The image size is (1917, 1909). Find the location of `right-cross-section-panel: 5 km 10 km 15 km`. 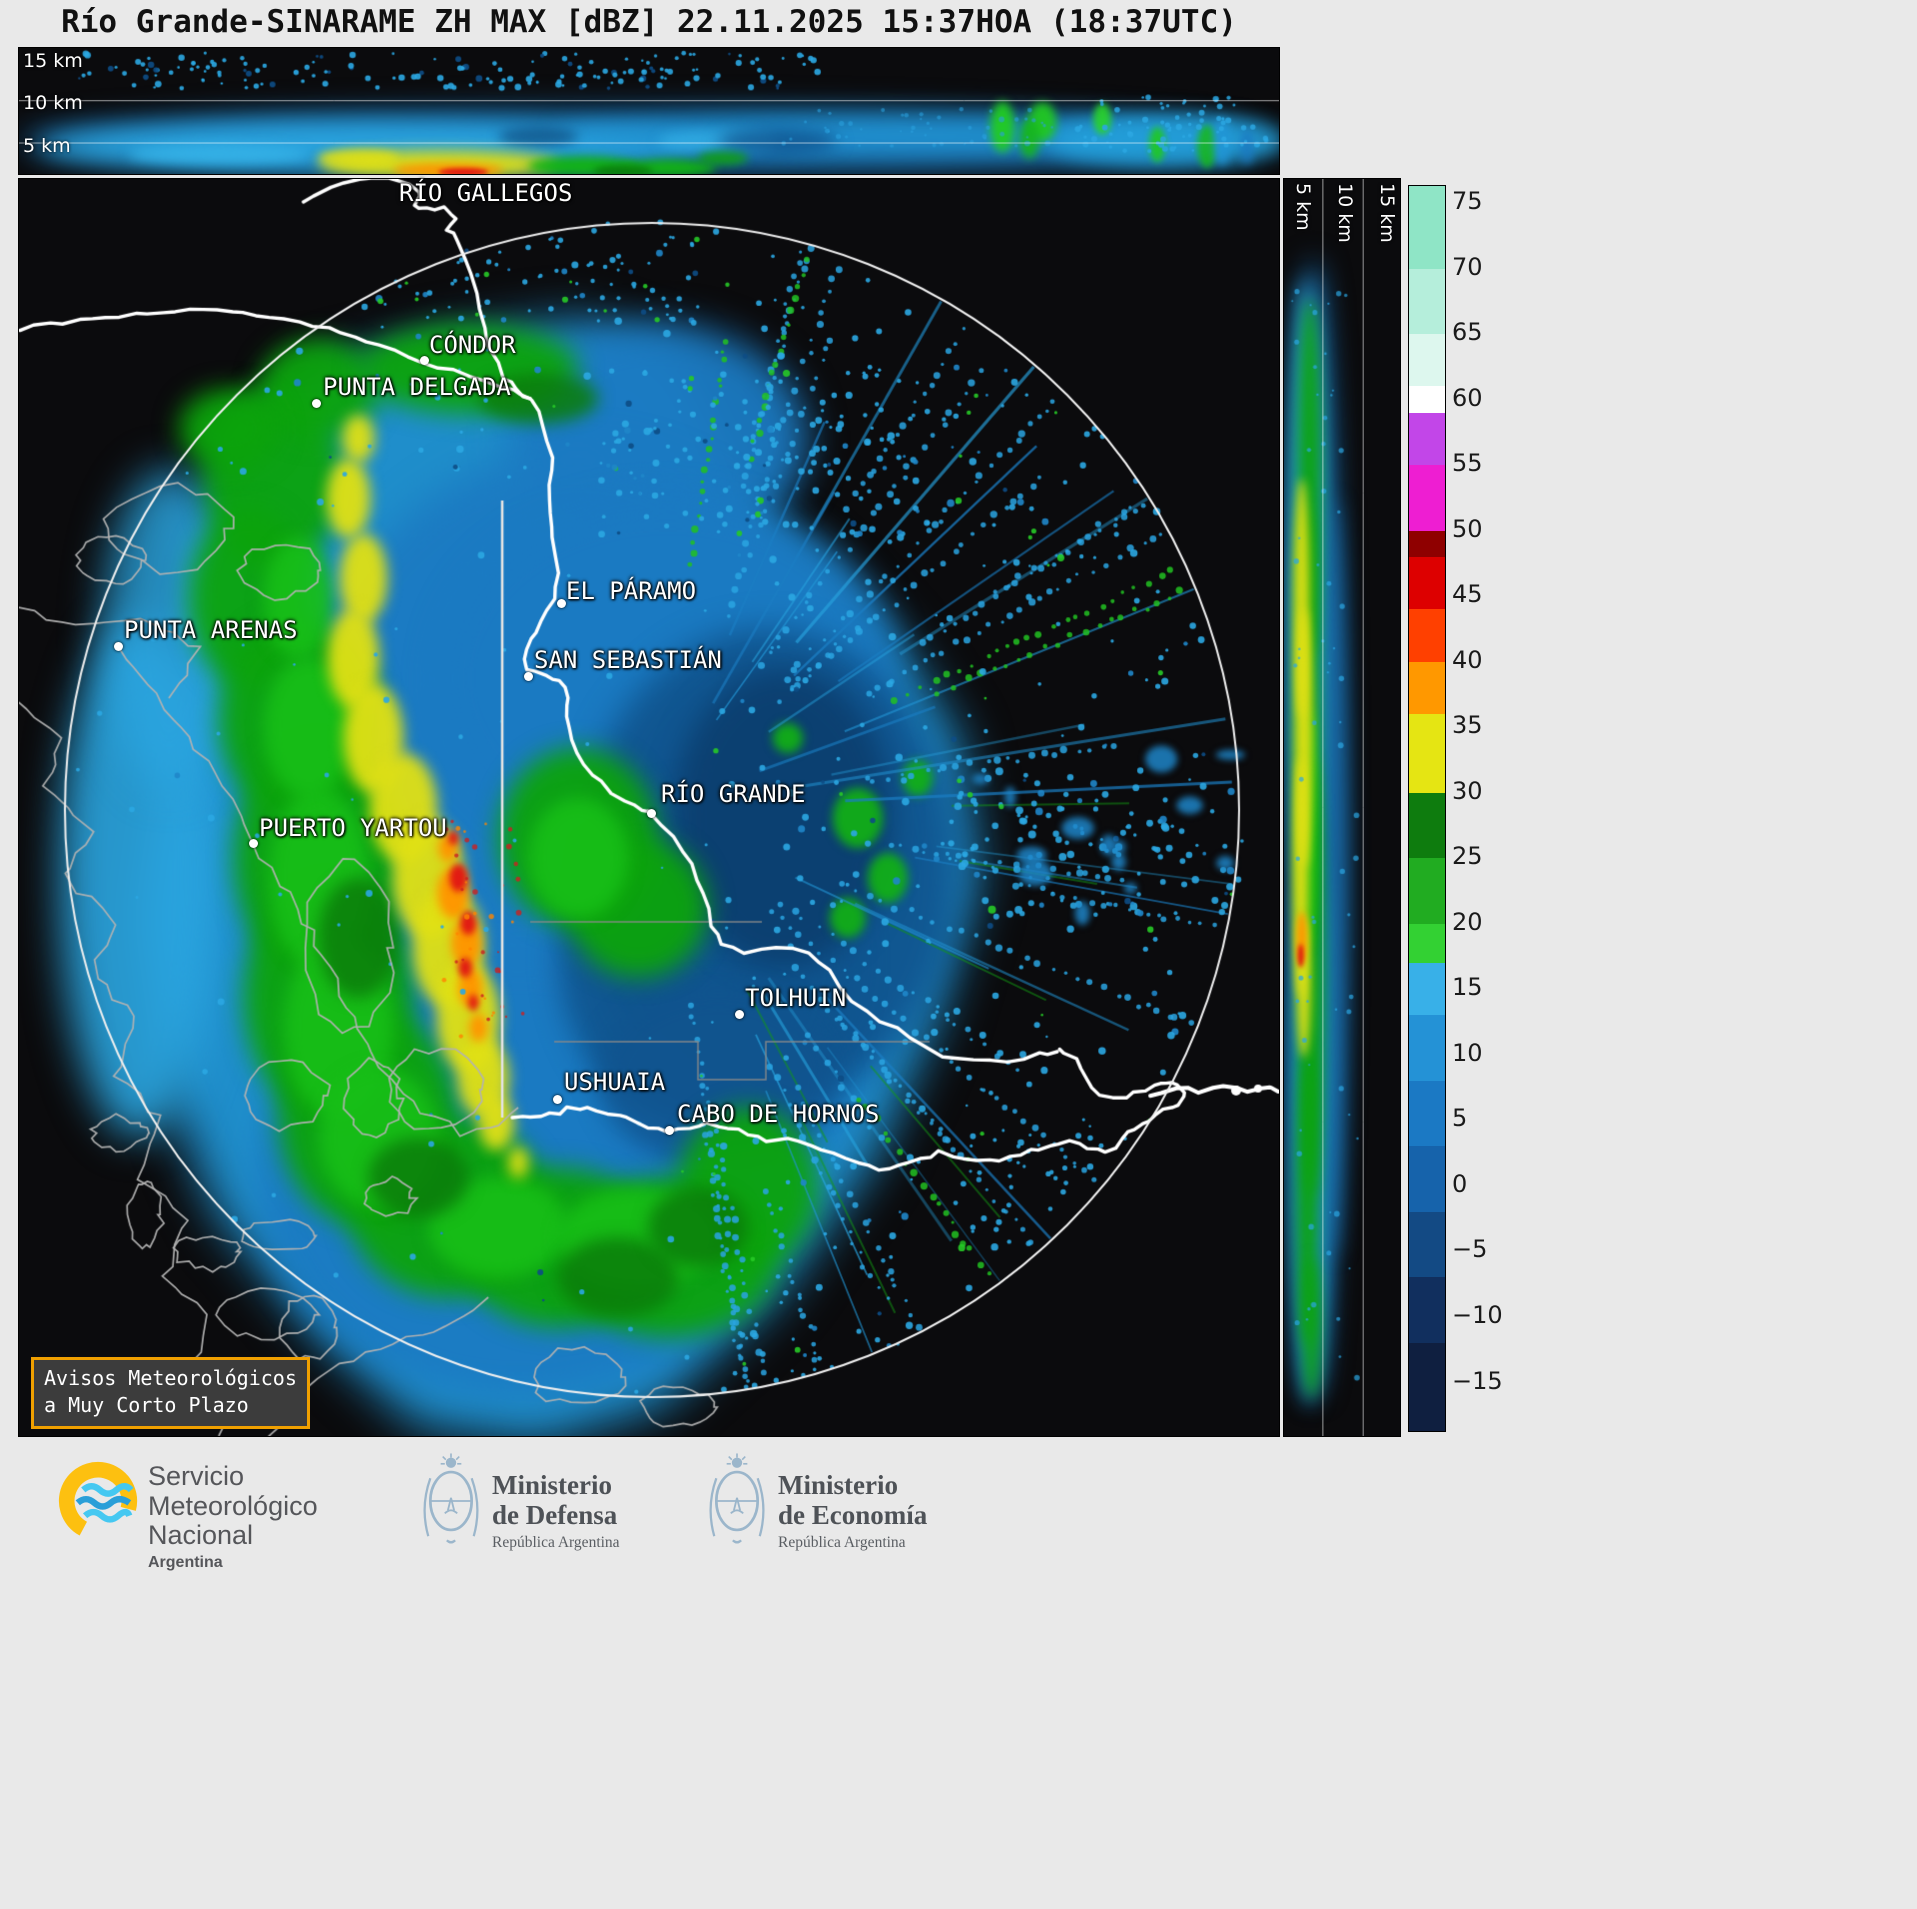

right-cross-section-panel: 5 km 10 km 15 km is located at coordinates (1342, 807).